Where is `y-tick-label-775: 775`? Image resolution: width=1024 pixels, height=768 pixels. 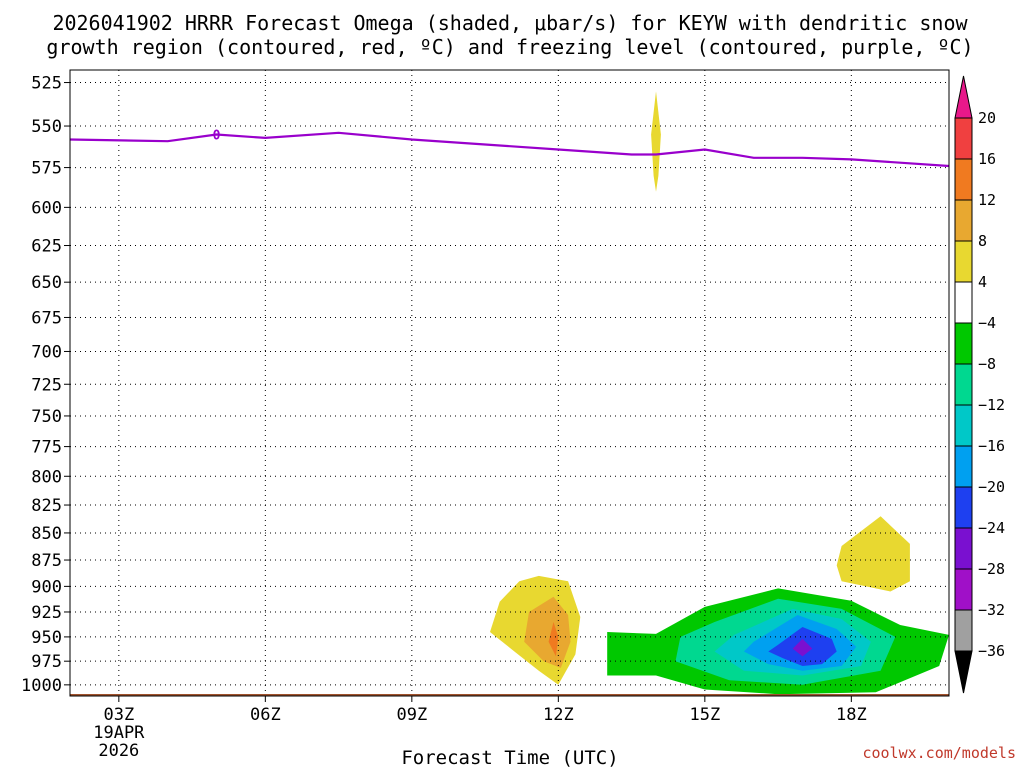 y-tick-label-775: 775 is located at coordinates (46, 448).